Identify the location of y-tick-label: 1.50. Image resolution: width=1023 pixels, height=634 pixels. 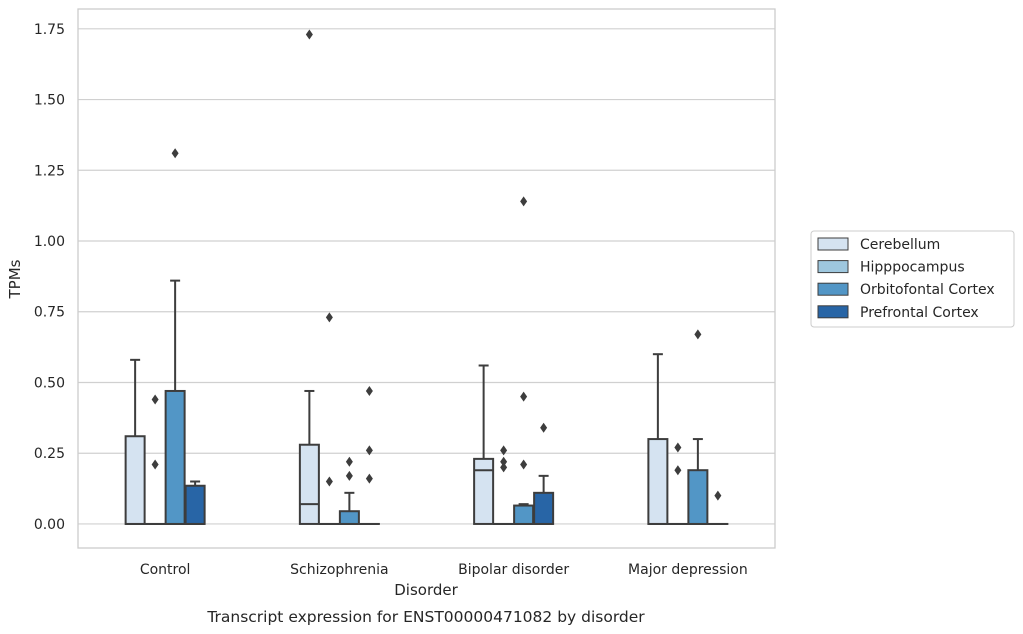
(49, 101).